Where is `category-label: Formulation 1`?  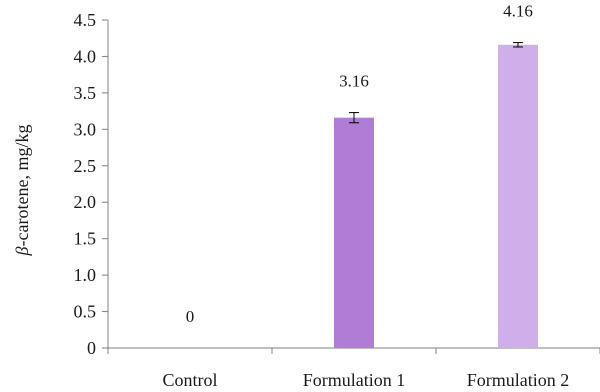 category-label: Formulation 1 is located at coordinates (354, 380).